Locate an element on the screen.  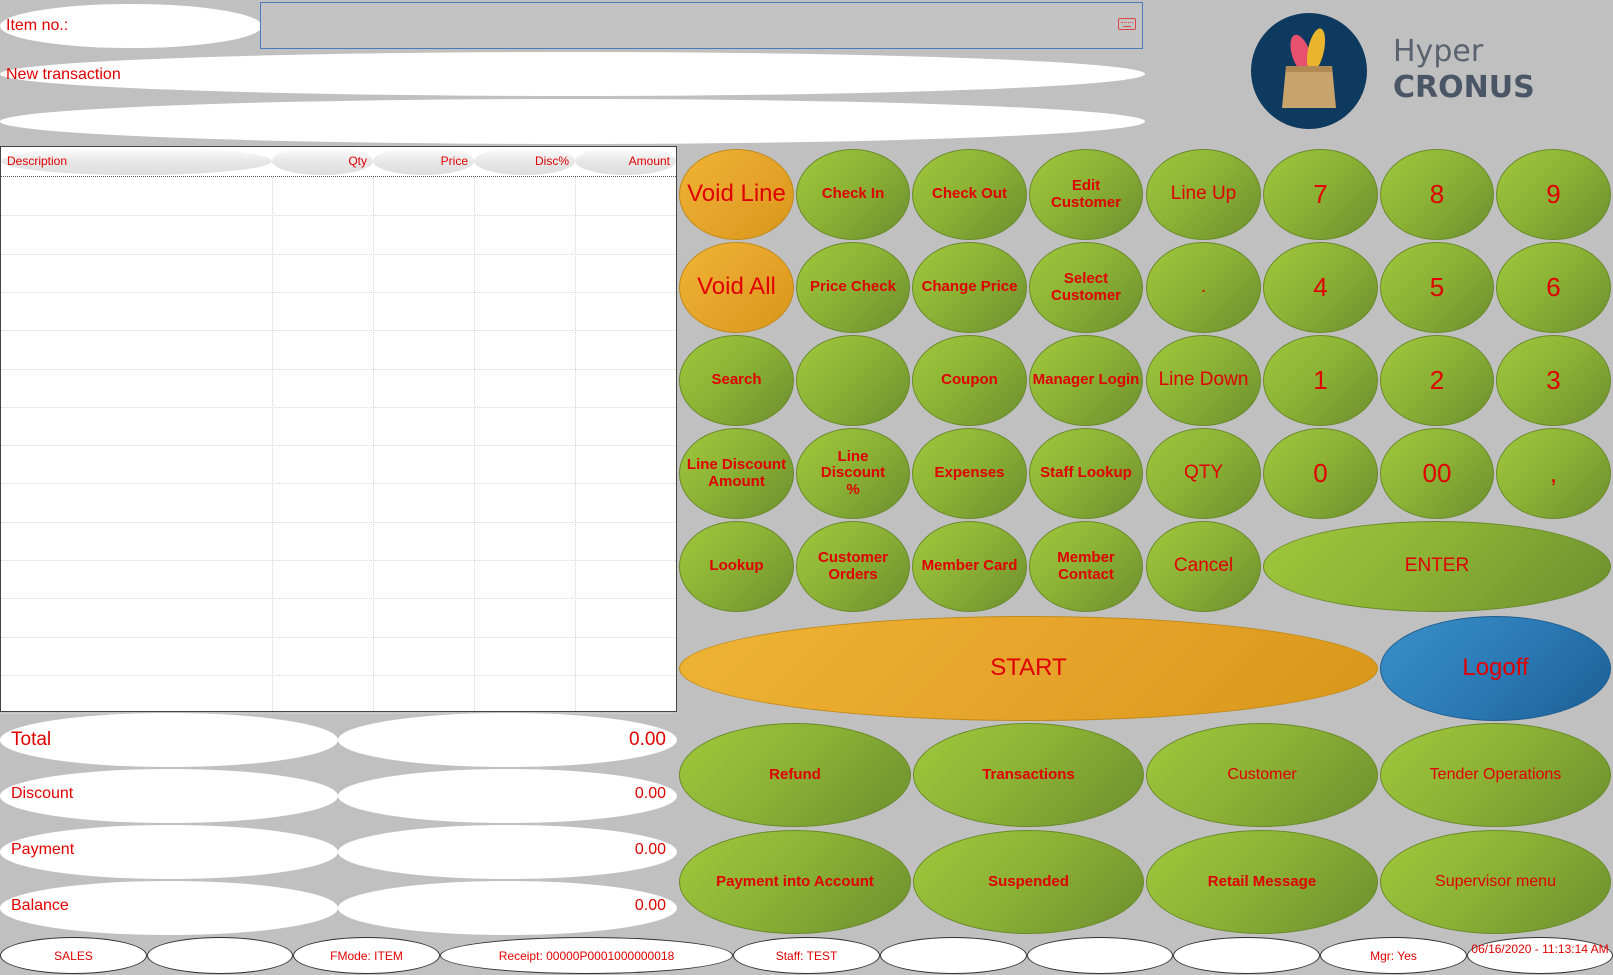
blank-button is located at coordinates (853, 380).